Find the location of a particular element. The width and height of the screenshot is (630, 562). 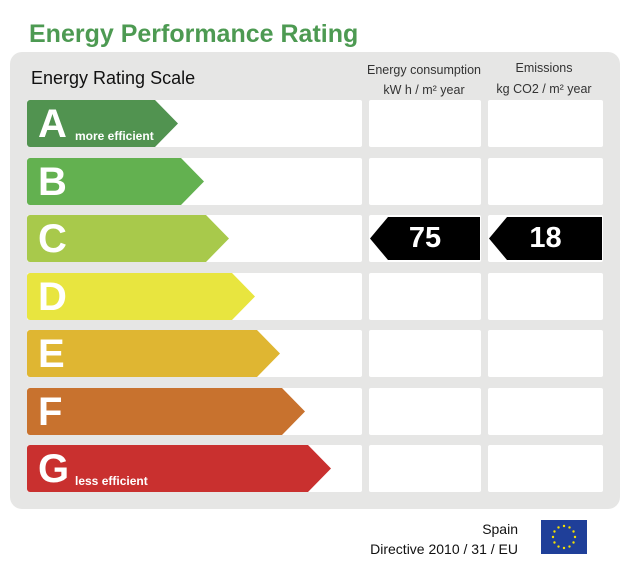

rating-row-f: F is located at coordinates (194, 411).